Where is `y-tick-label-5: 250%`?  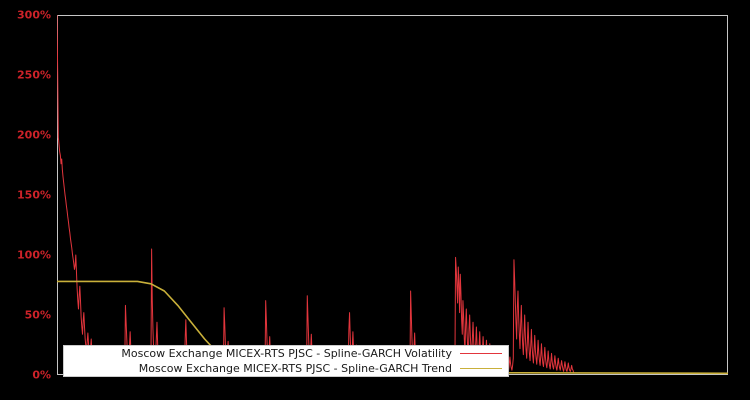
y-tick-label-5: 250% is located at coordinates (34, 75).